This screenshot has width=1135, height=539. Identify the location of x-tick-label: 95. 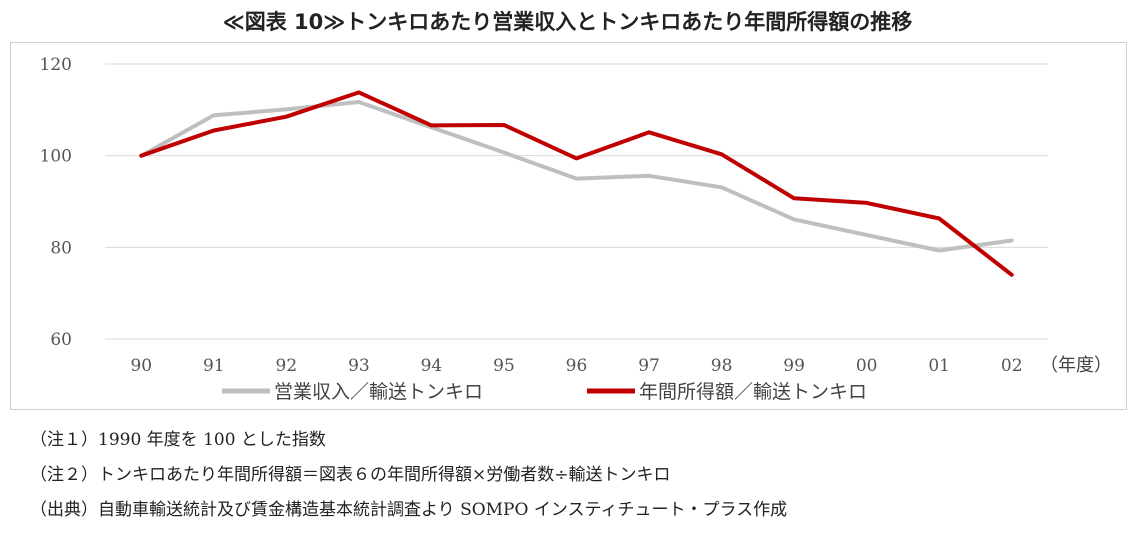
(504, 366).